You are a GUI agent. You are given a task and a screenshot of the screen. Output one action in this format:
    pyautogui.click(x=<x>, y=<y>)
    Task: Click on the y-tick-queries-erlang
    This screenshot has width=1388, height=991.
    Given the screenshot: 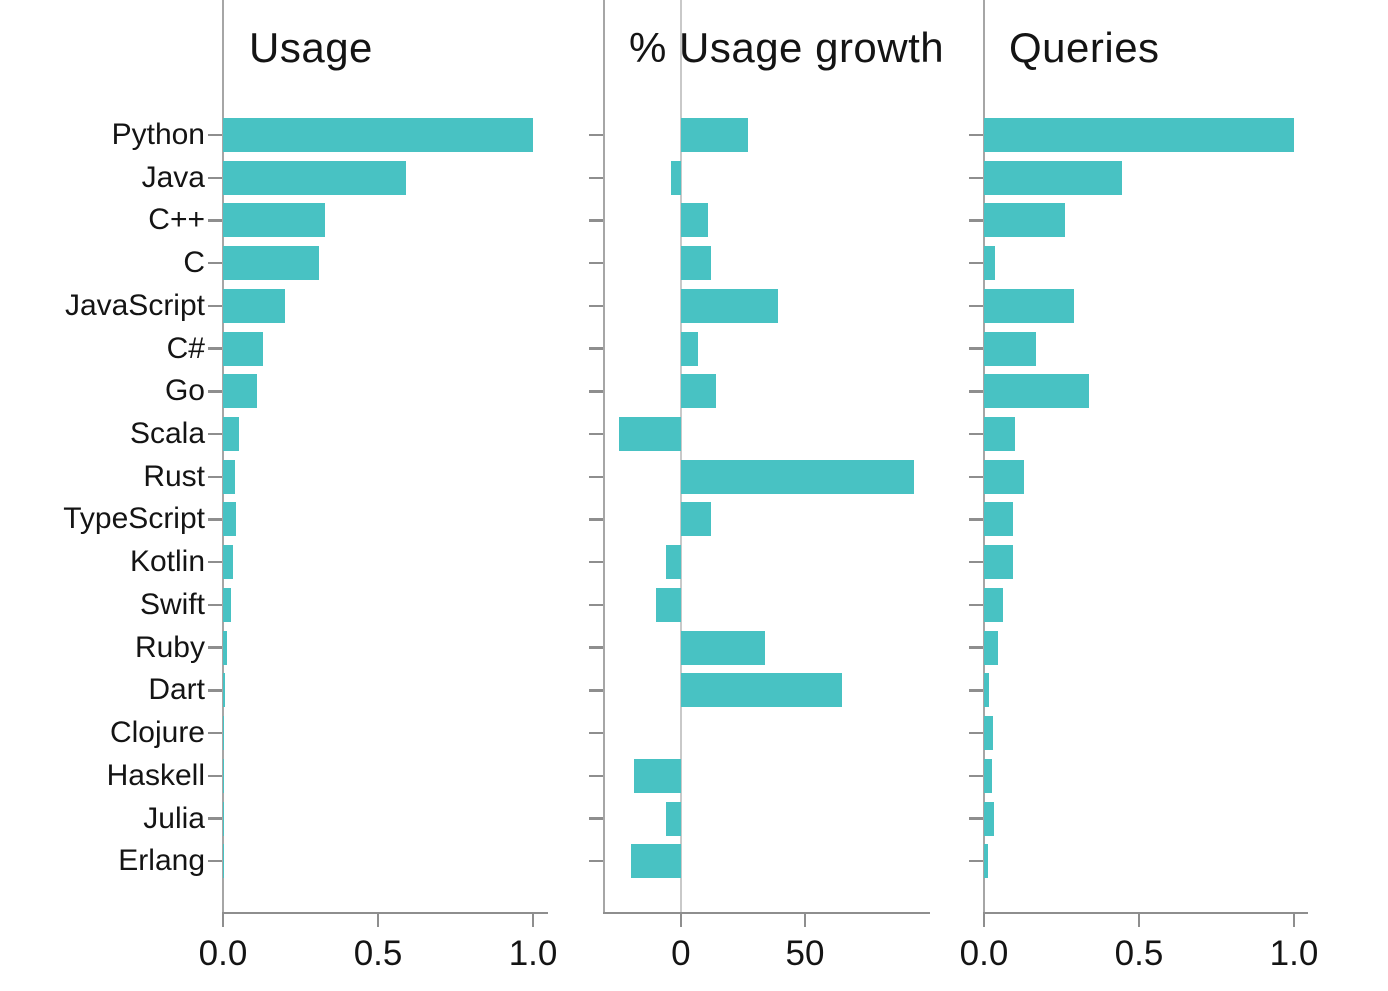 What is the action you would take?
    pyautogui.click(x=976, y=861)
    